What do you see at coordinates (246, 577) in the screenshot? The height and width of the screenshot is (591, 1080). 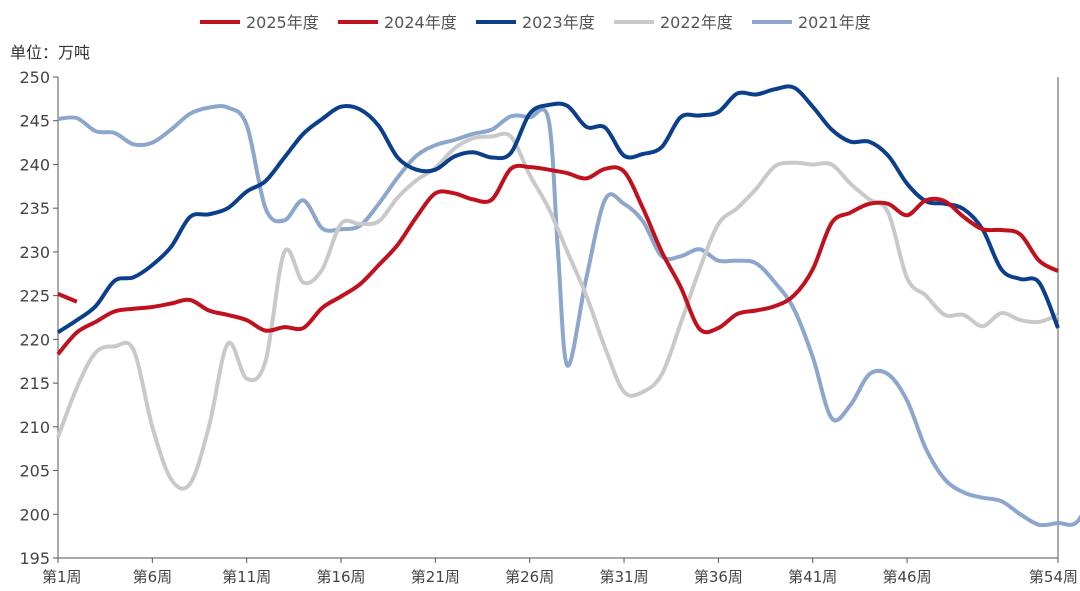 I see `x-tick-label: 第11周` at bounding box center [246, 577].